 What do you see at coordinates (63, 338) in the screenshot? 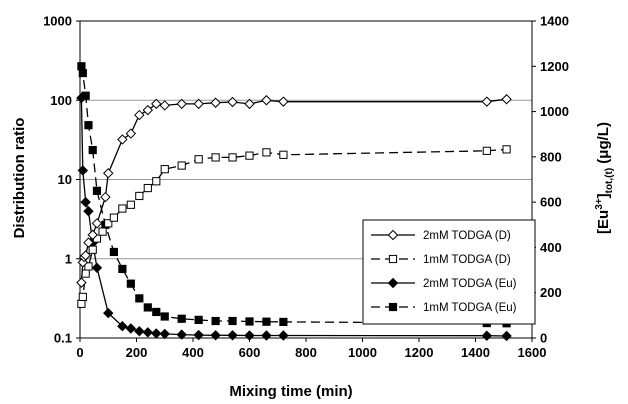
I see `y-left-tick-label: 0.1` at bounding box center [63, 338].